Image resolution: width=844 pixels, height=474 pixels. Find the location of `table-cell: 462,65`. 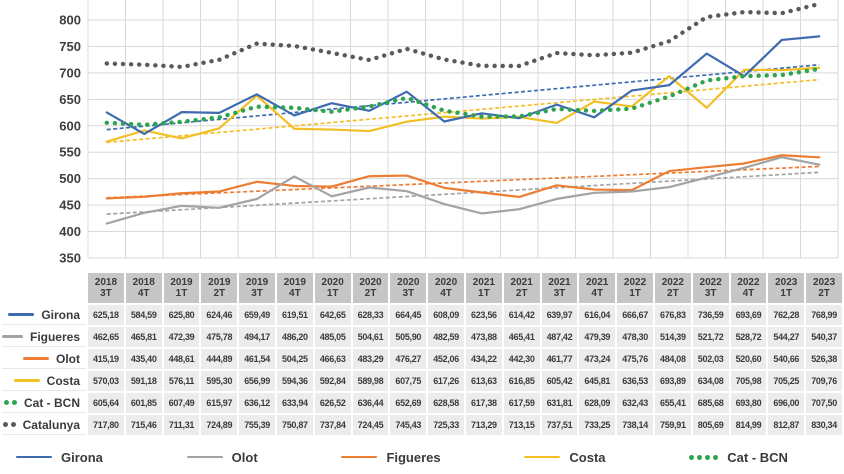

table-cell: 462,65 is located at coordinates (106, 337).